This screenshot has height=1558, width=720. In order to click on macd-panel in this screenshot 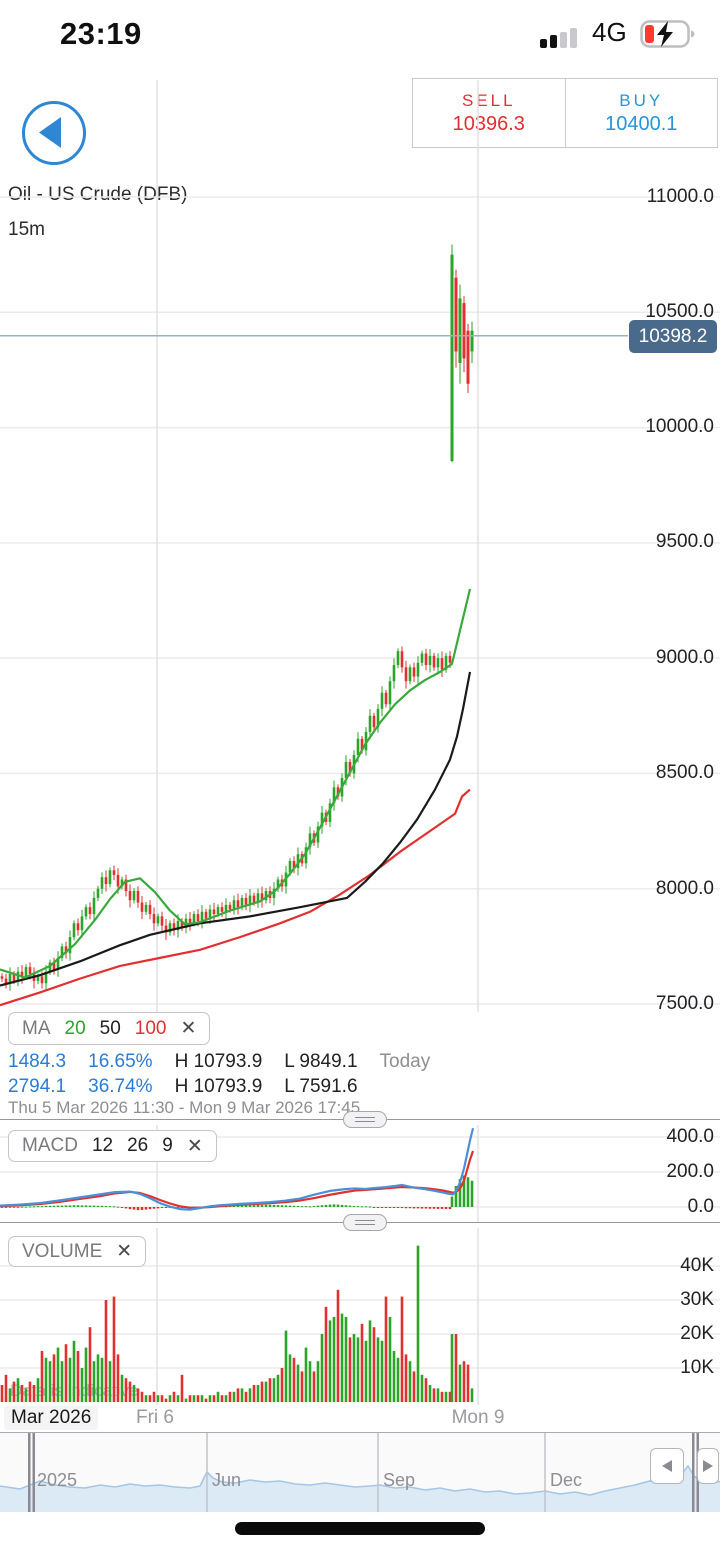, I will do `click(360, 1173)`.